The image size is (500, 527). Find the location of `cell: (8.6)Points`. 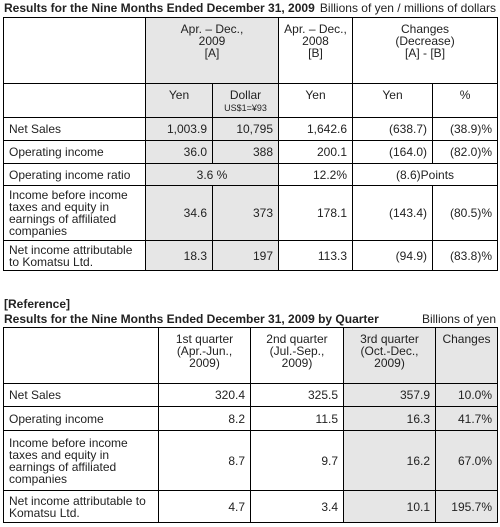

cell: (8.6)Points is located at coordinates (425, 174).